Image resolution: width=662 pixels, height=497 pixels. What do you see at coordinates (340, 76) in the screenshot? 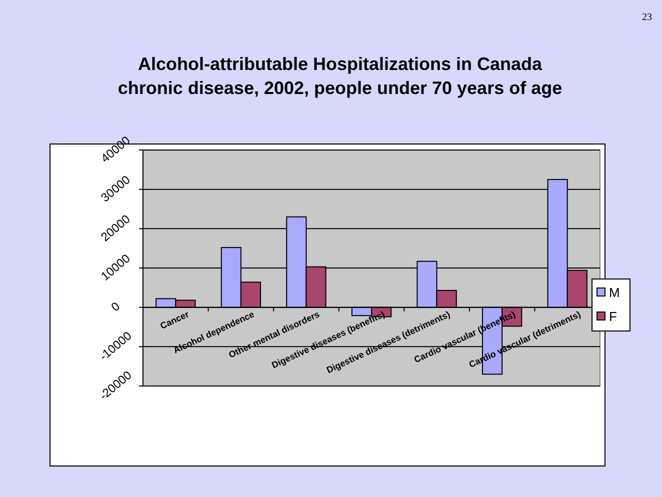
I see `chart-title: Alcohol-attributable Hospitalizations in Canada chronic disease, 2002, people under 70 years of age` at bounding box center [340, 76].